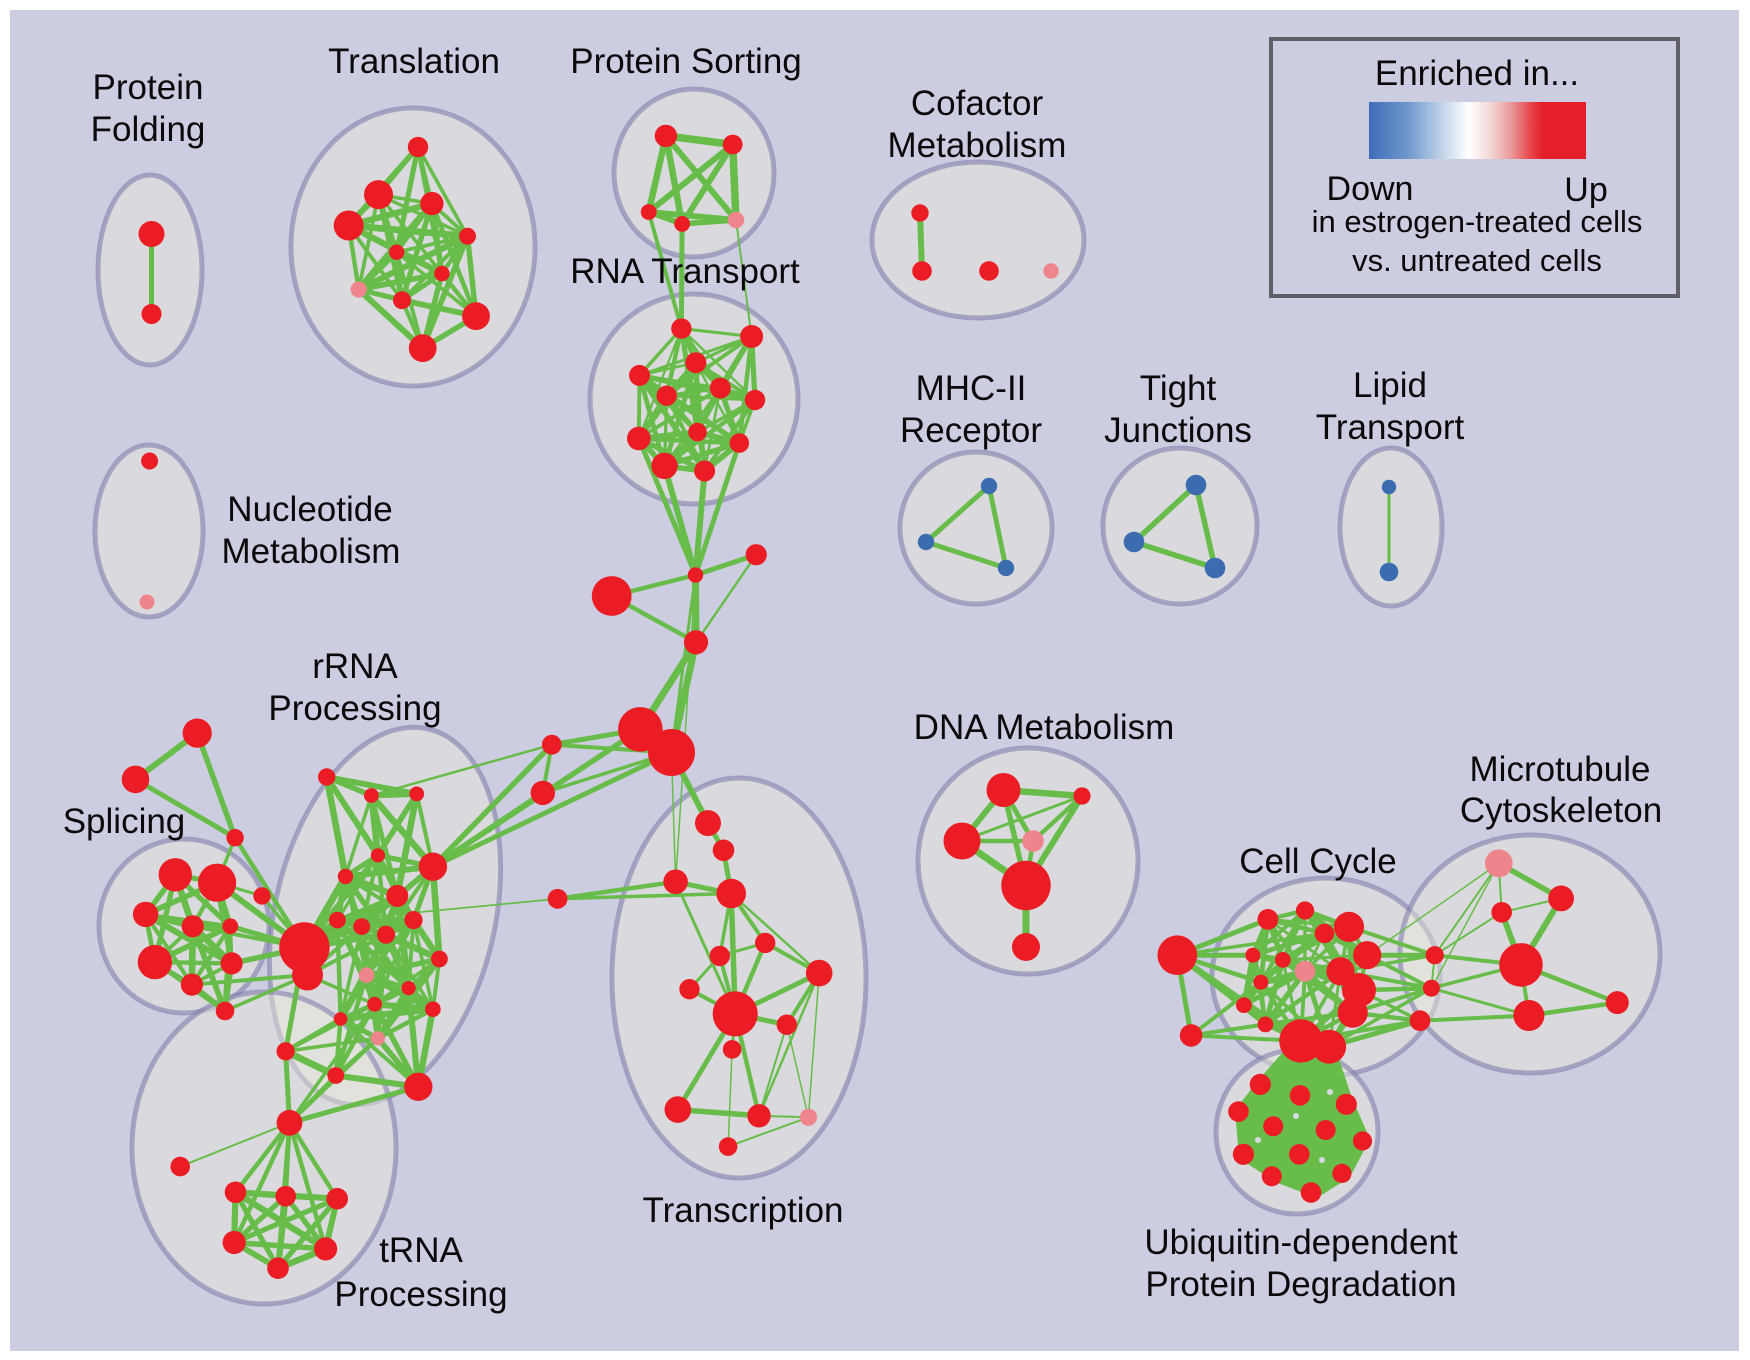 The height and width of the screenshot is (1360, 1750). What do you see at coordinates (685, 271) in the screenshot?
I see `svg-text: RNA Transport` at bounding box center [685, 271].